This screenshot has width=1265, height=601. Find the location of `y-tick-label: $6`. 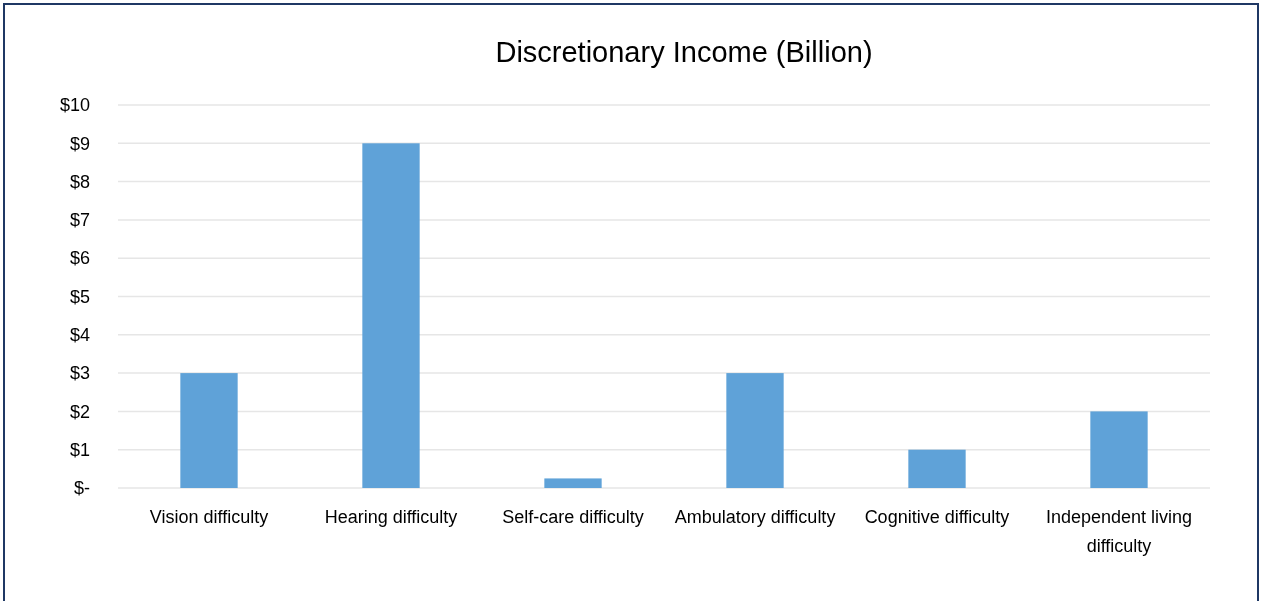

y-tick-label: $6 is located at coordinates (79, 258).